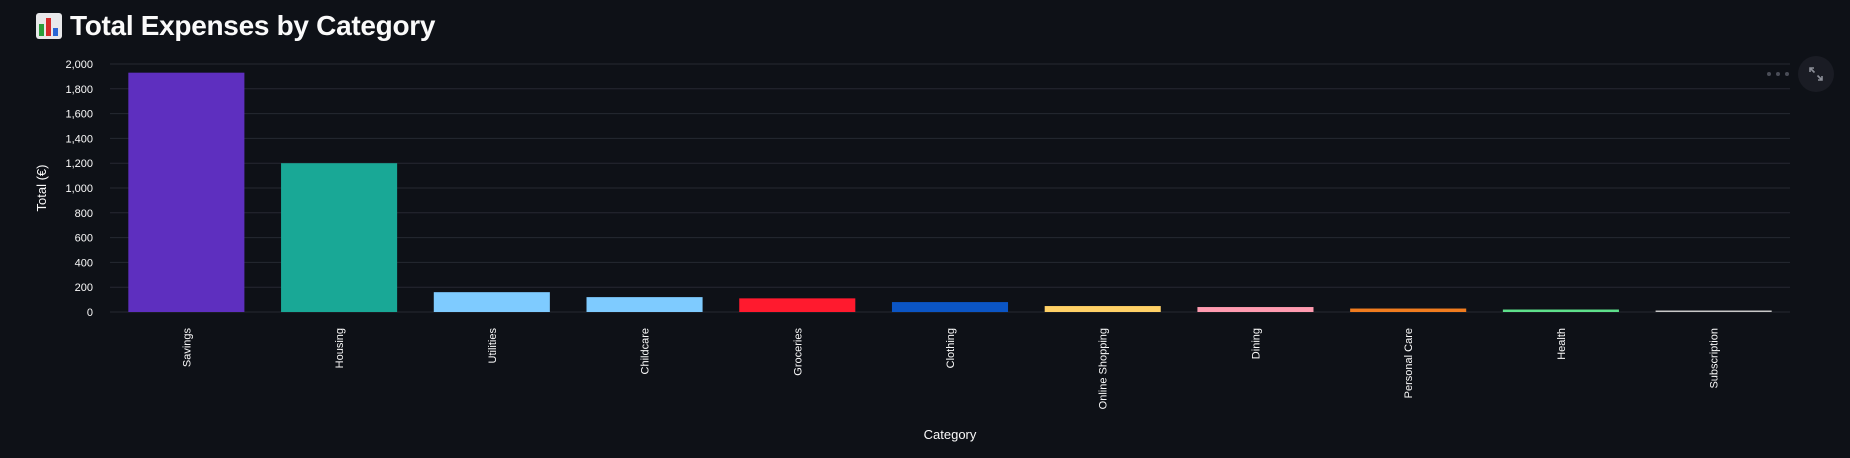  What do you see at coordinates (84, 288) in the screenshot?
I see `y-tick-label: 200` at bounding box center [84, 288].